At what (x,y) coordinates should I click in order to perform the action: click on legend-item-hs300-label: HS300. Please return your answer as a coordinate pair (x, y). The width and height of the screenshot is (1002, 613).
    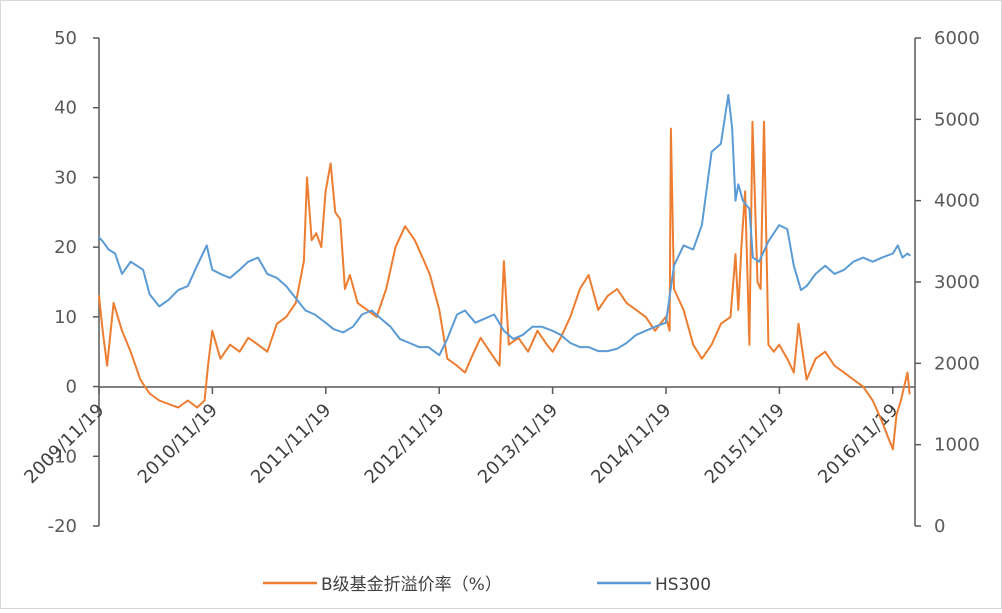
    Looking at the image, I should click on (683, 585).